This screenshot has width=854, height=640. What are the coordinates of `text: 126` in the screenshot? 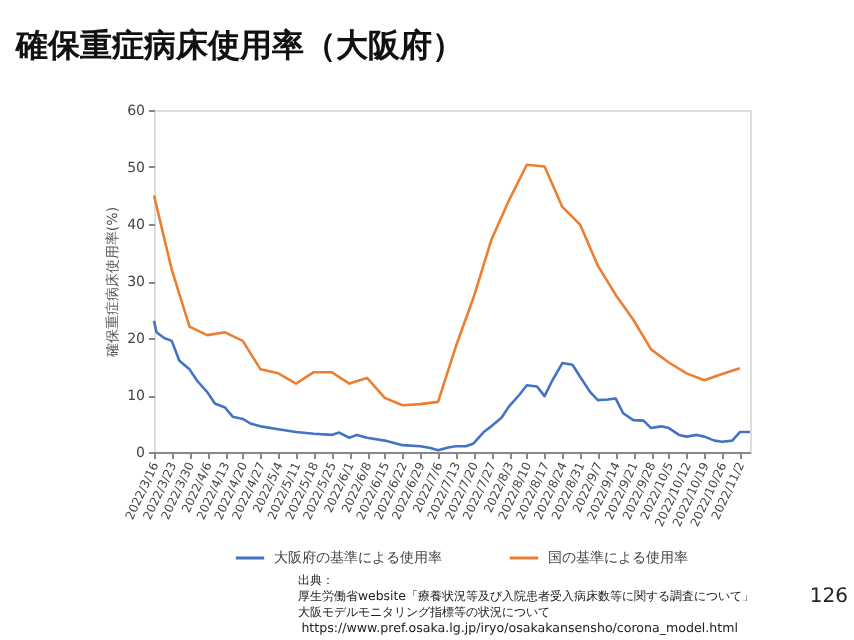 It's located at (828, 597).